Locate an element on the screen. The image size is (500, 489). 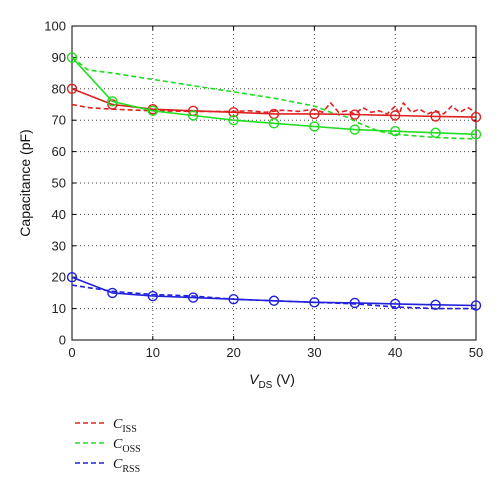
x-axis-title-sub: DS is located at coordinates (265, 385).